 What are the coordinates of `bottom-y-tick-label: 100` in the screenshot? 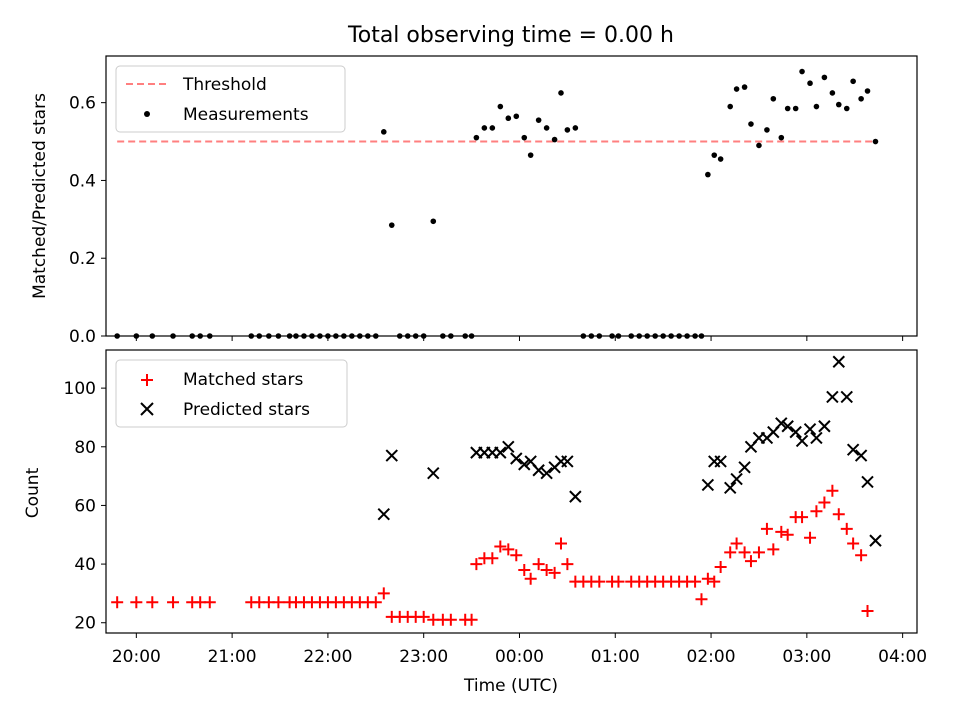 It's located at (80, 389).